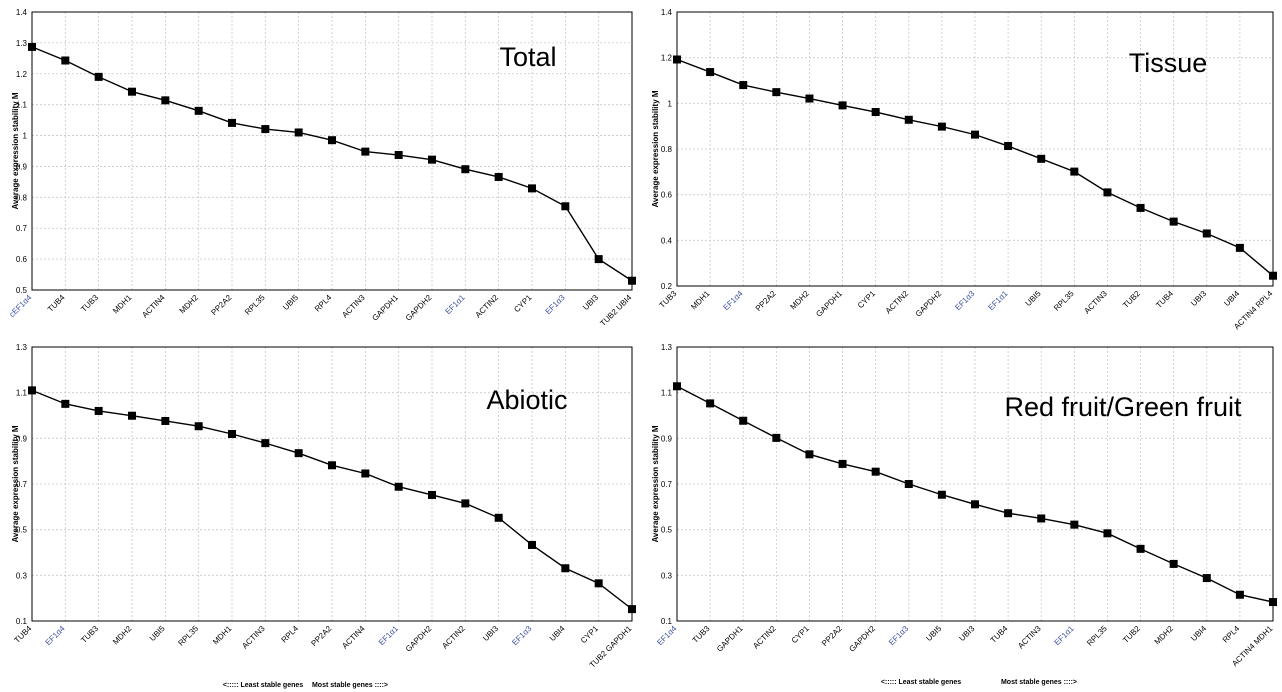 This screenshot has height=692, width=1282. Describe the element at coordinates (23, 634) in the screenshot. I see `x-tick-label: TUB4` at that location.